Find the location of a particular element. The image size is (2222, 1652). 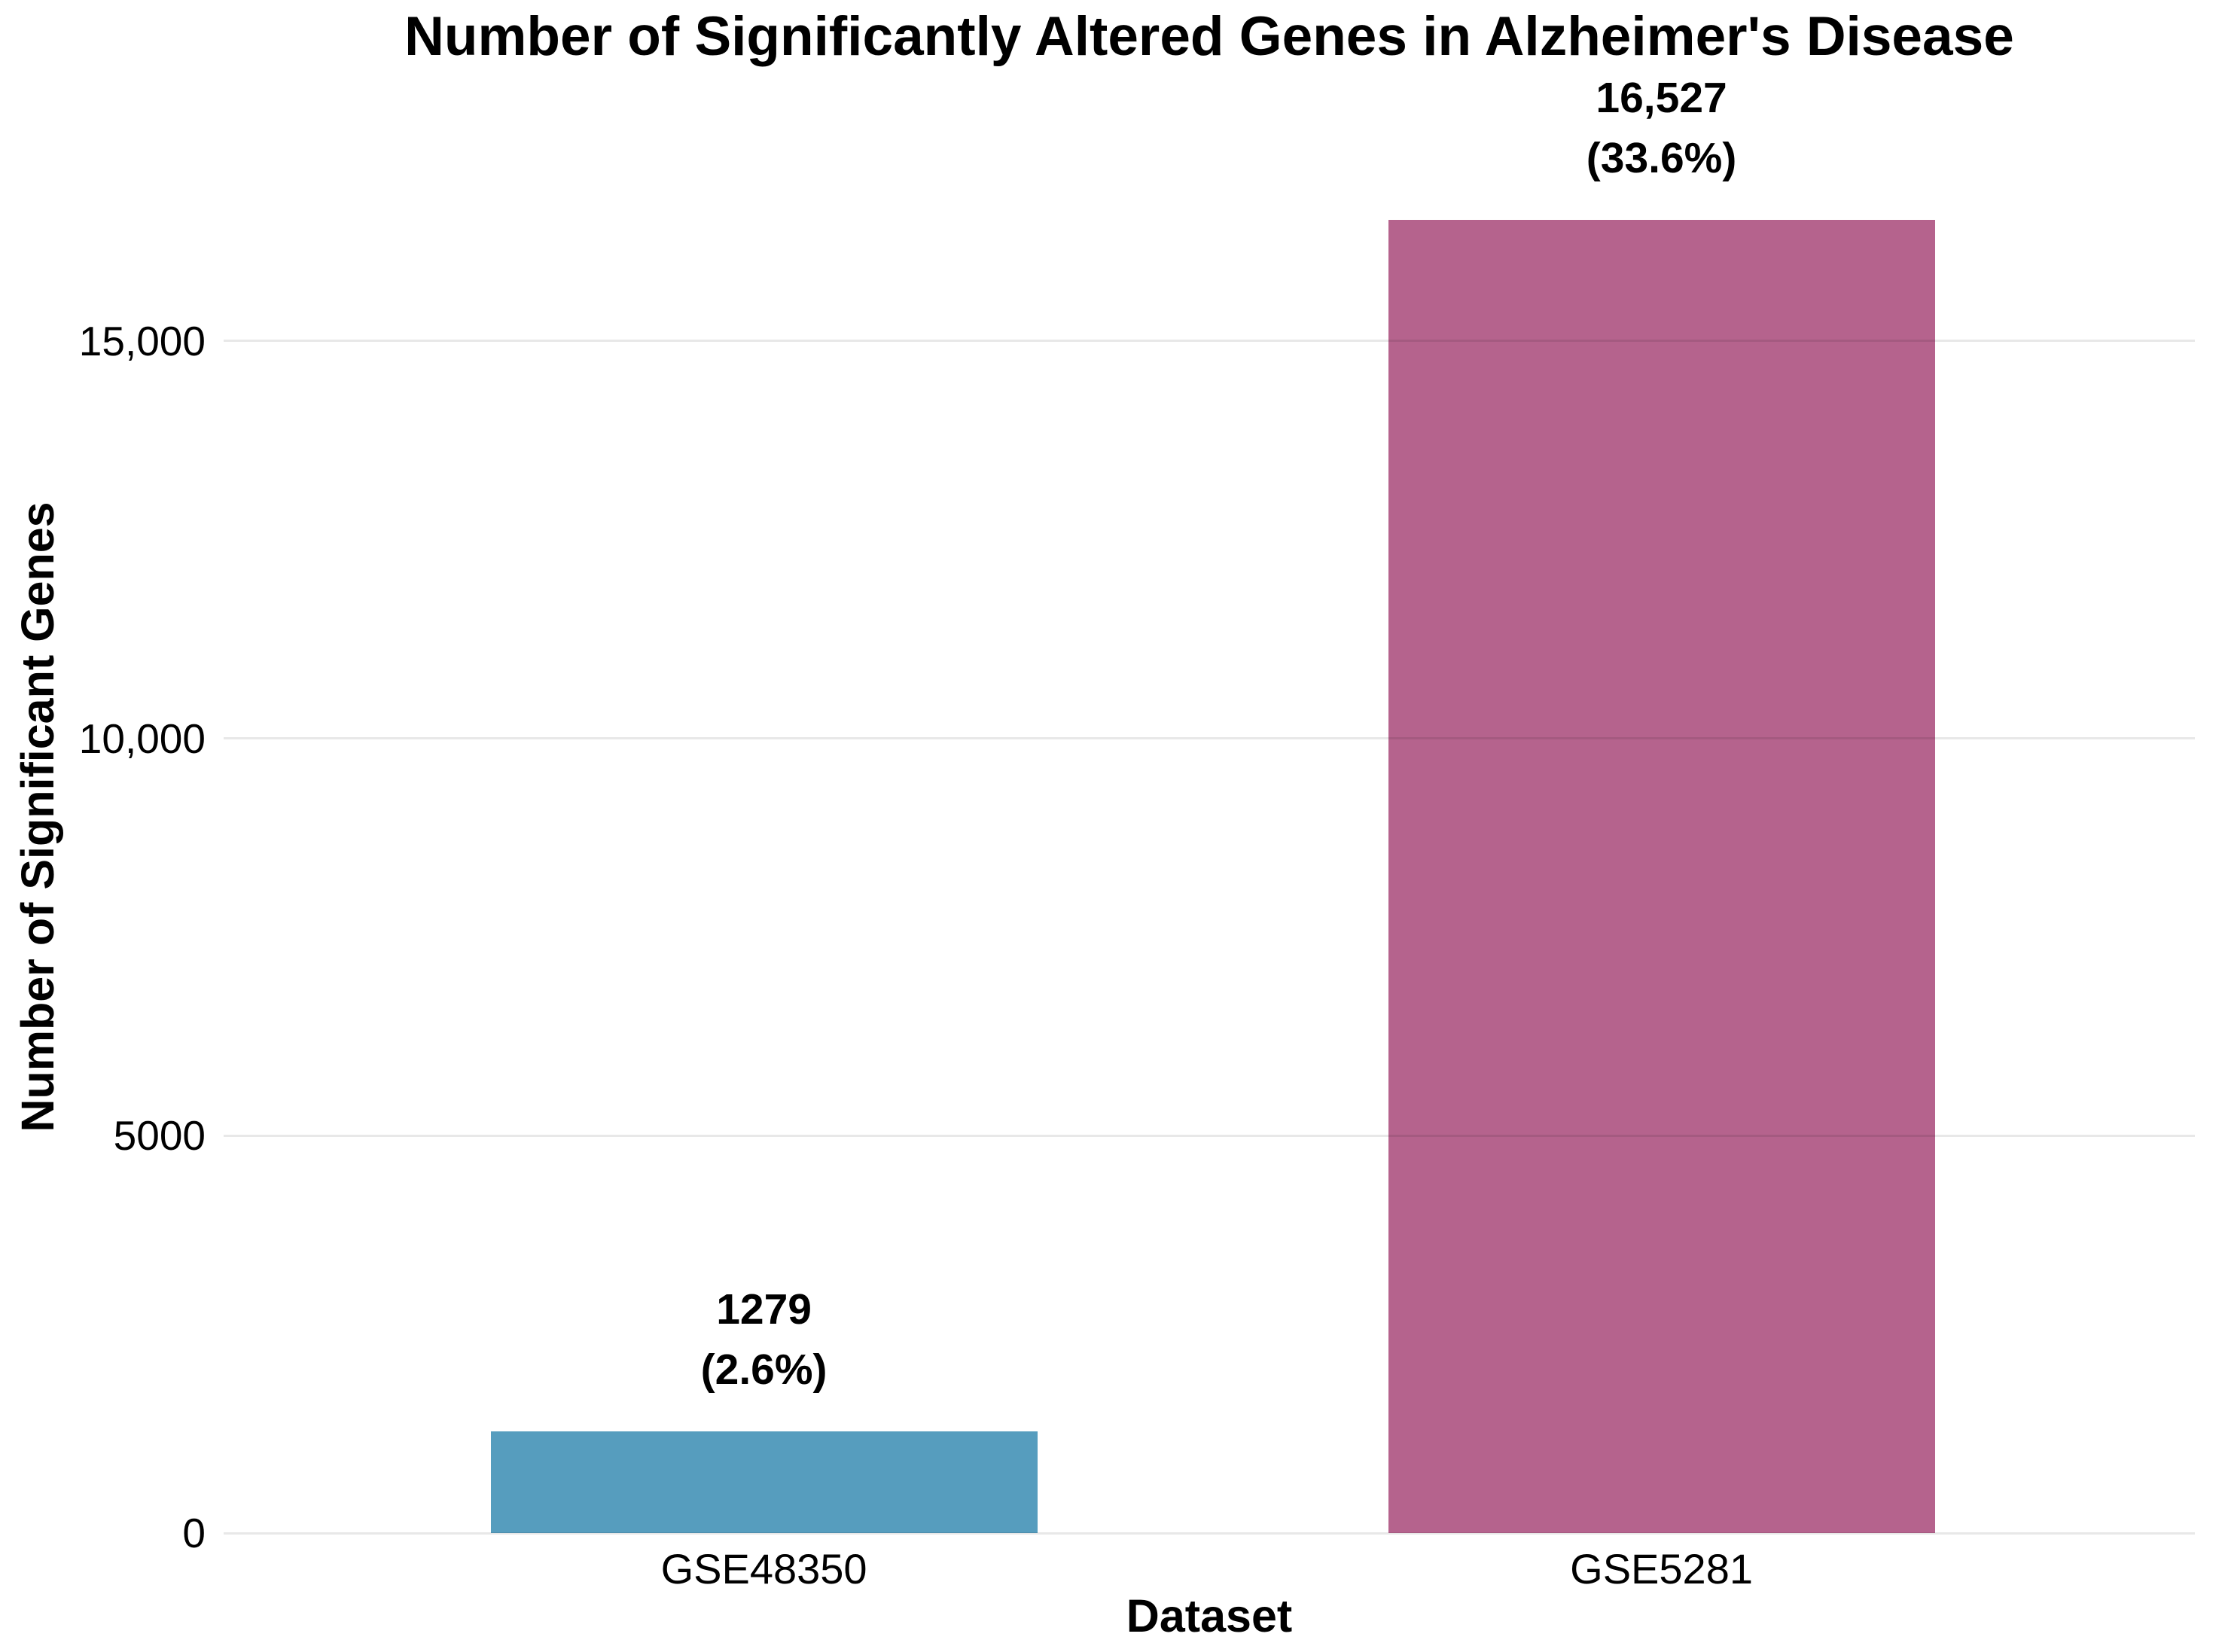

bar-value-annotation: 16,527 (33.6%) is located at coordinates (1662, 128).